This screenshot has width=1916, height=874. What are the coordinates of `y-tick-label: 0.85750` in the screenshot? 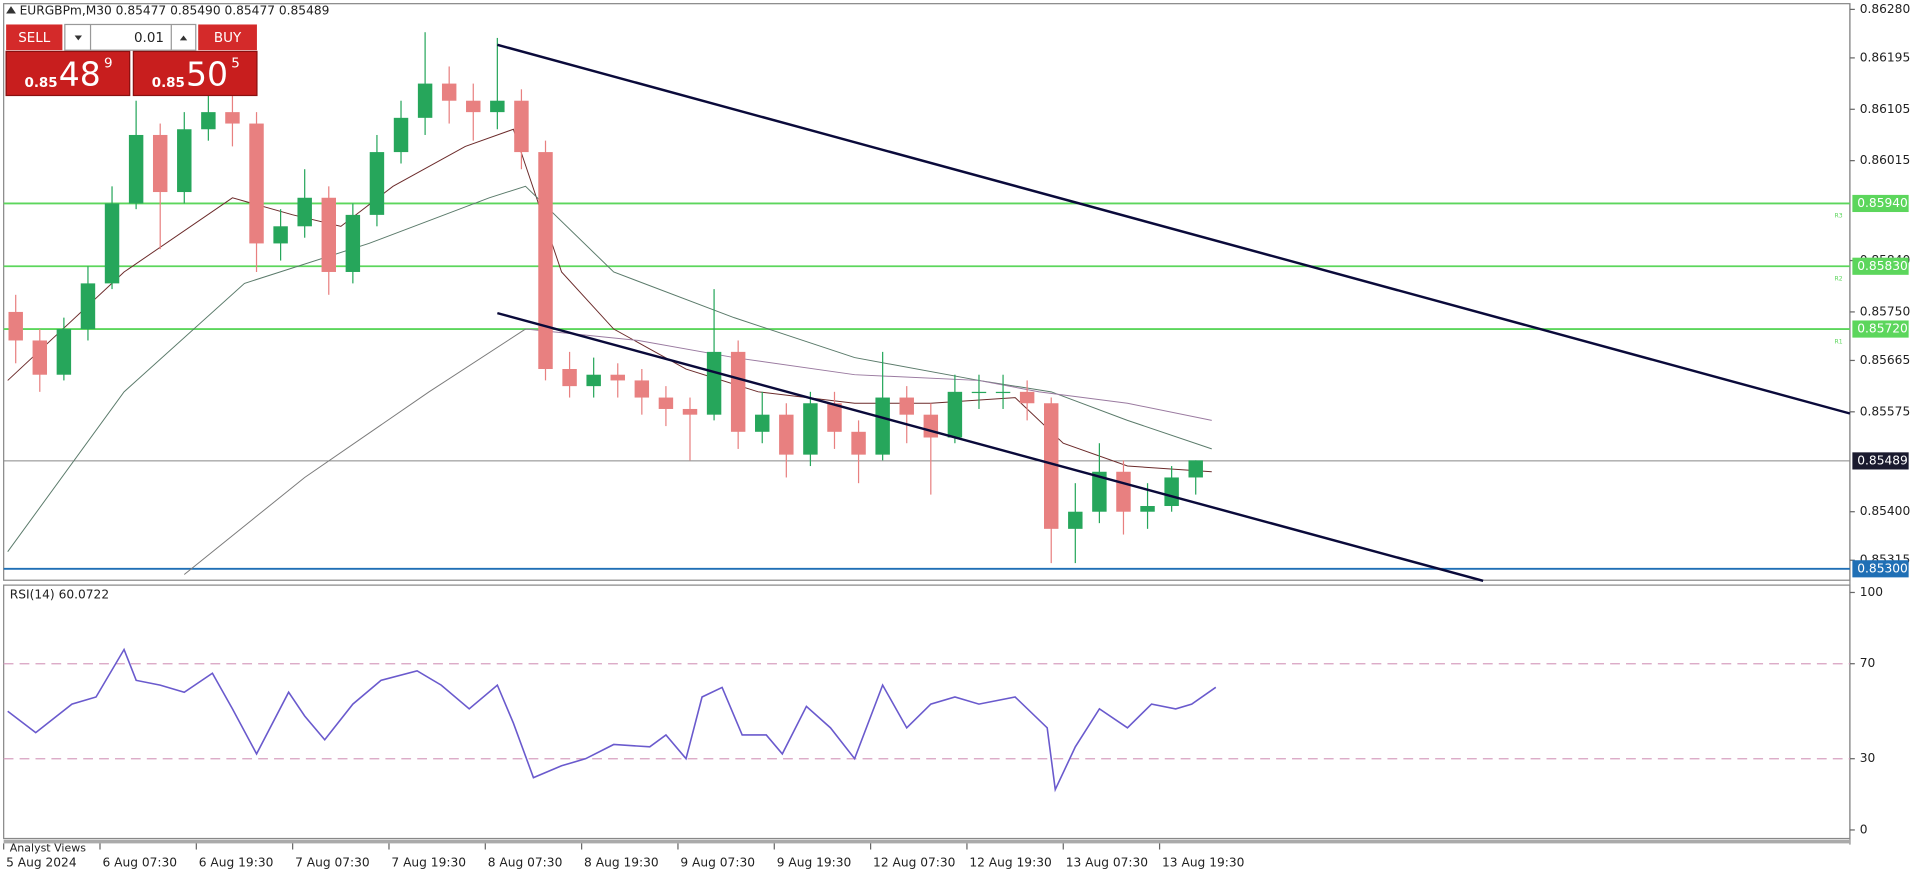 It's located at (1885, 311).